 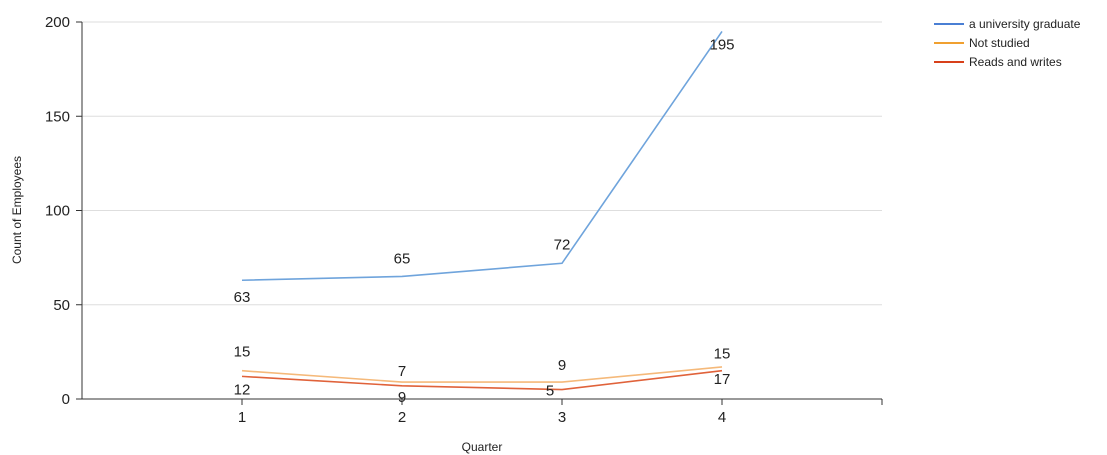 What do you see at coordinates (562, 244) in the screenshot?
I see `data-label: 72` at bounding box center [562, 244].